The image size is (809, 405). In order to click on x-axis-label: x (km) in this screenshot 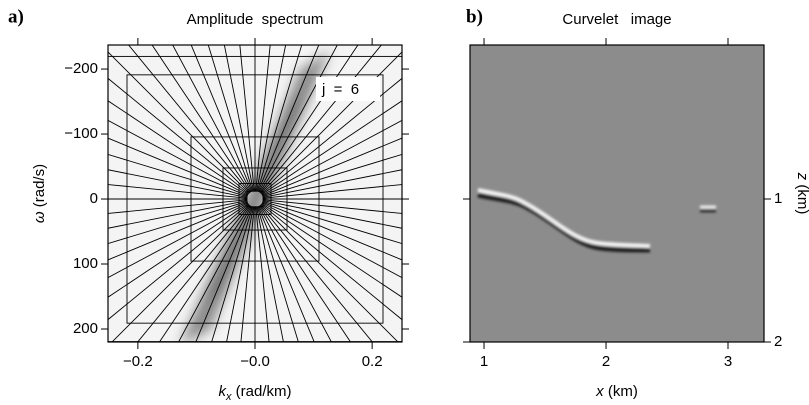, I will do `click(616, 391)`.